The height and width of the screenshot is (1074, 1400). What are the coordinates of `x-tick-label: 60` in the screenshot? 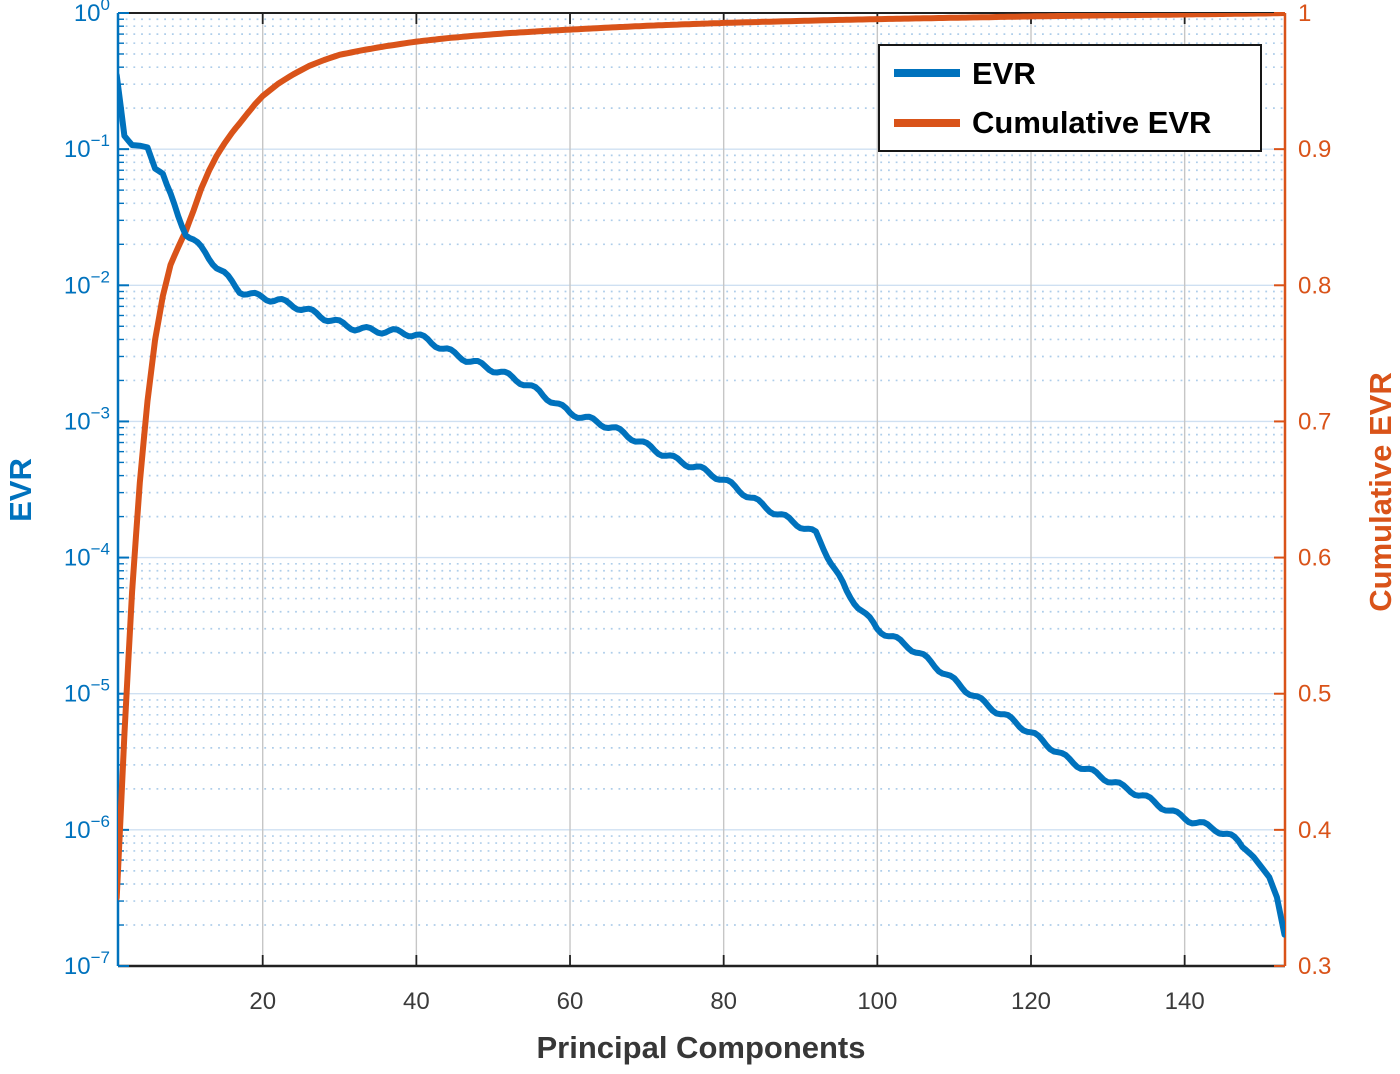 It's located at (570, 1001).